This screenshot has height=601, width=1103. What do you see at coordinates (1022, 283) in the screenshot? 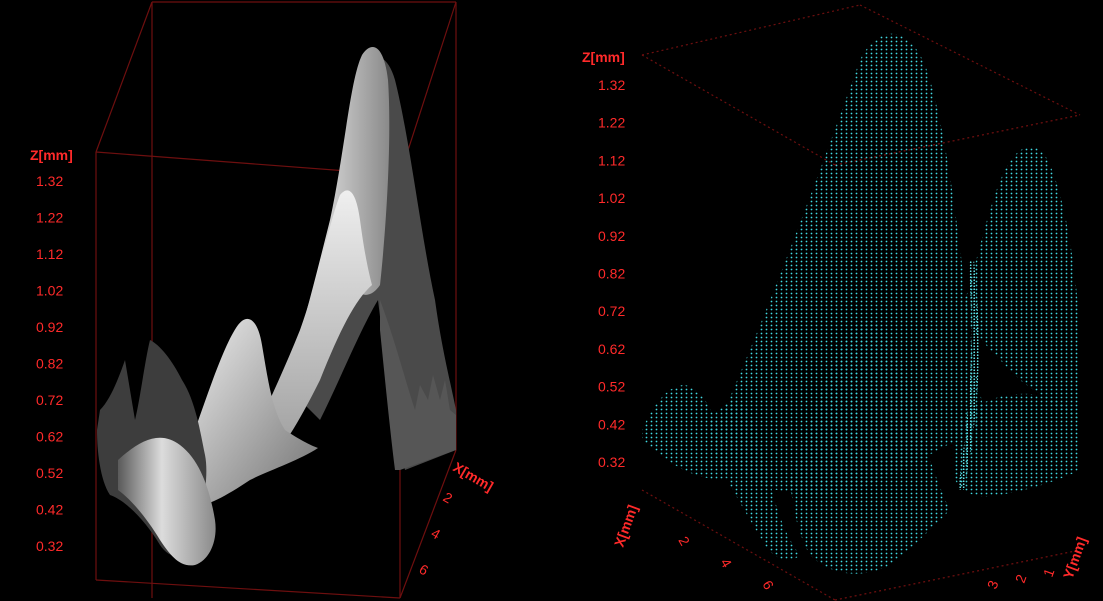
I see `surface-right-hill` at bounding box center [1022, 283].